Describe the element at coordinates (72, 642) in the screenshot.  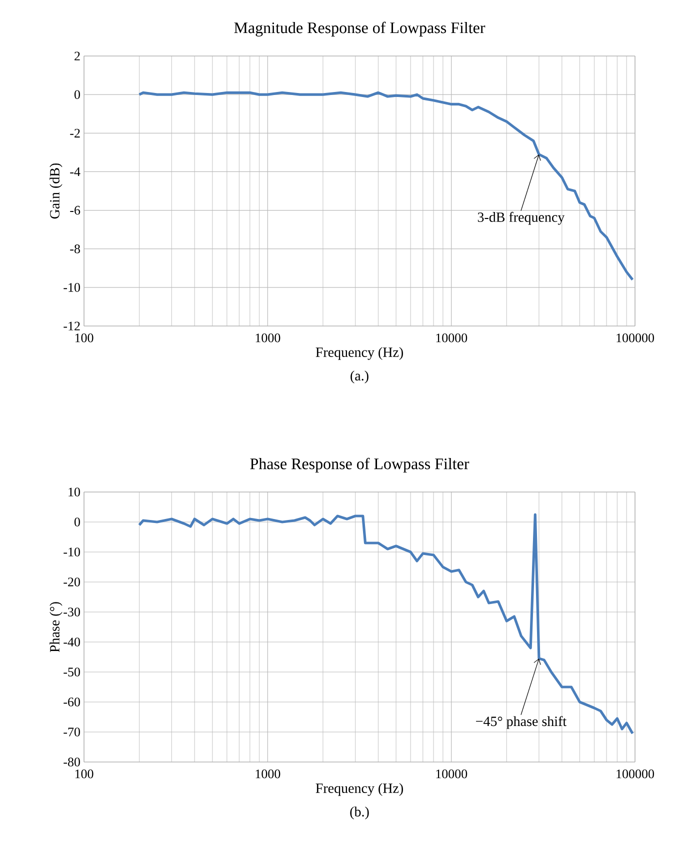
I see `y-tick-label: -40` at that location.